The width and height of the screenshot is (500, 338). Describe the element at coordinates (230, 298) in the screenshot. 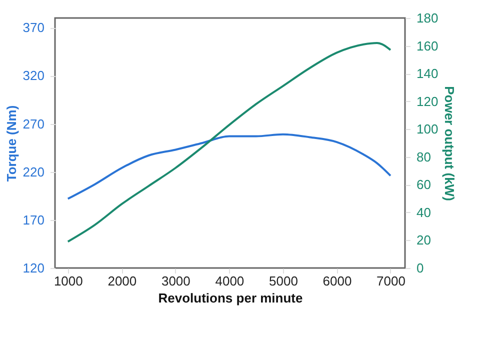

I see `x-axis-title: Revolutions per minute` at that location.